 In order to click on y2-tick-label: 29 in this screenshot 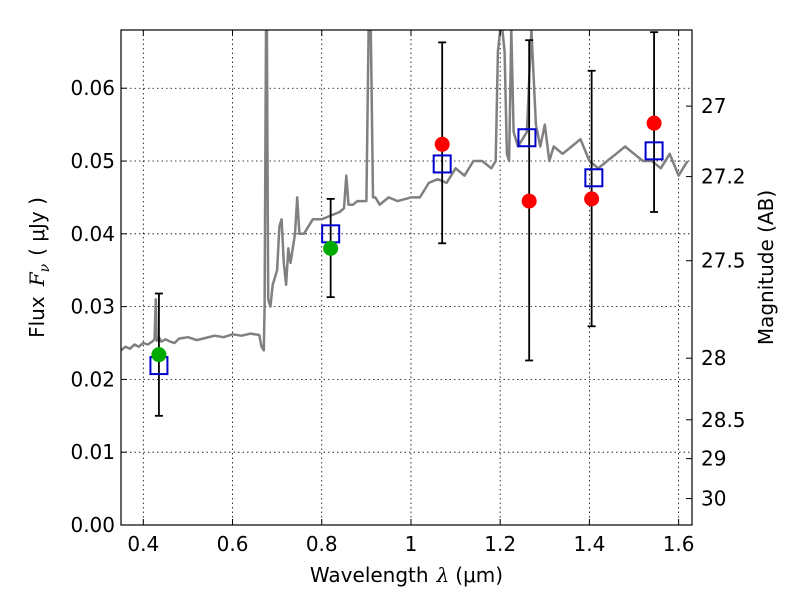, I will do `click(713, 459)`.